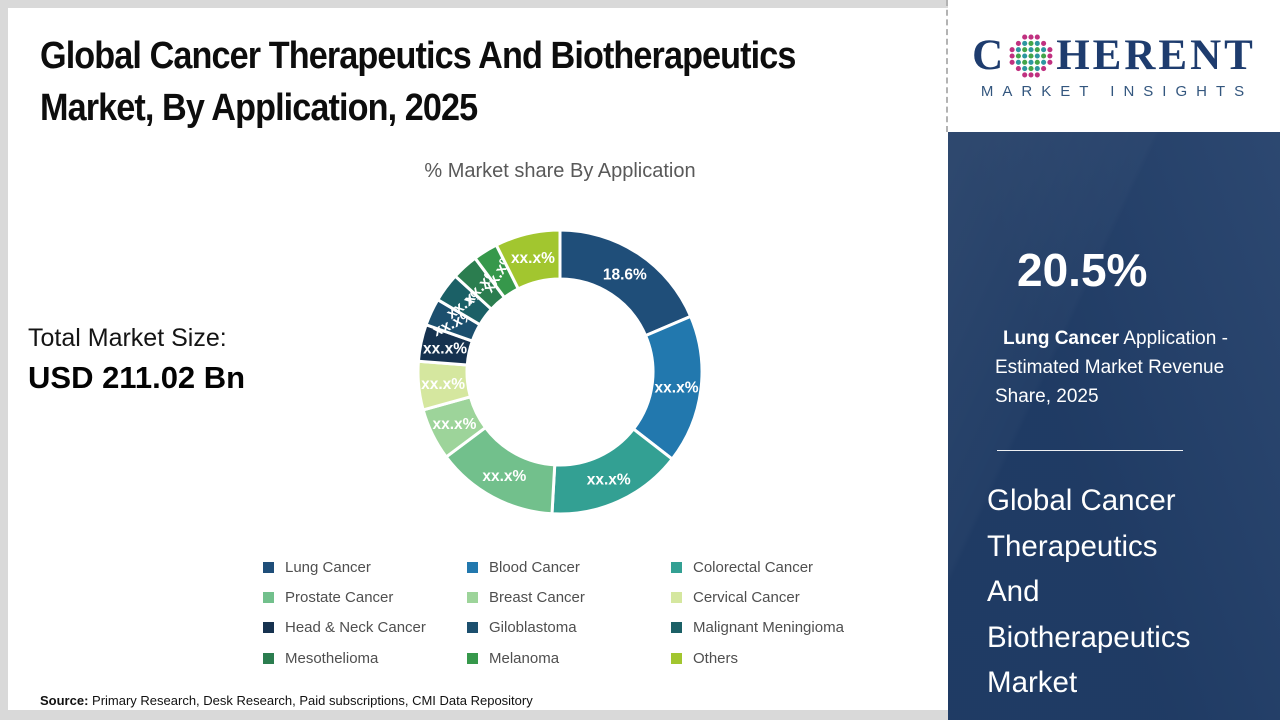  Describe the element at coordinates (716, 658) in the screenshot. I see `legend-label: Others` at that location.